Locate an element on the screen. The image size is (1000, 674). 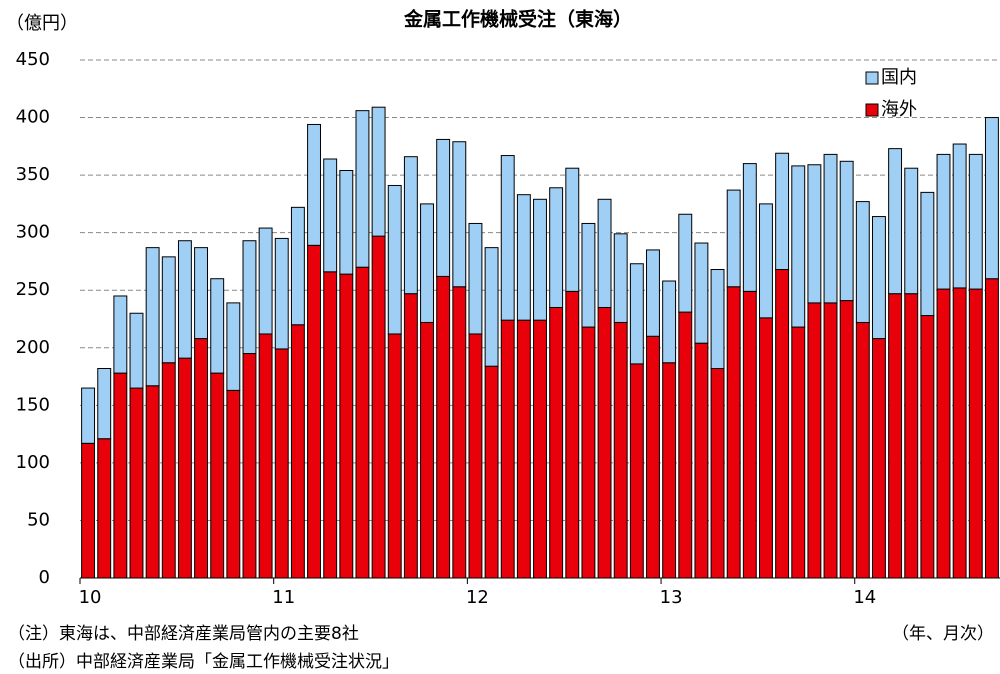
x-tick-label: 11 is located at coordinates (283, 597).